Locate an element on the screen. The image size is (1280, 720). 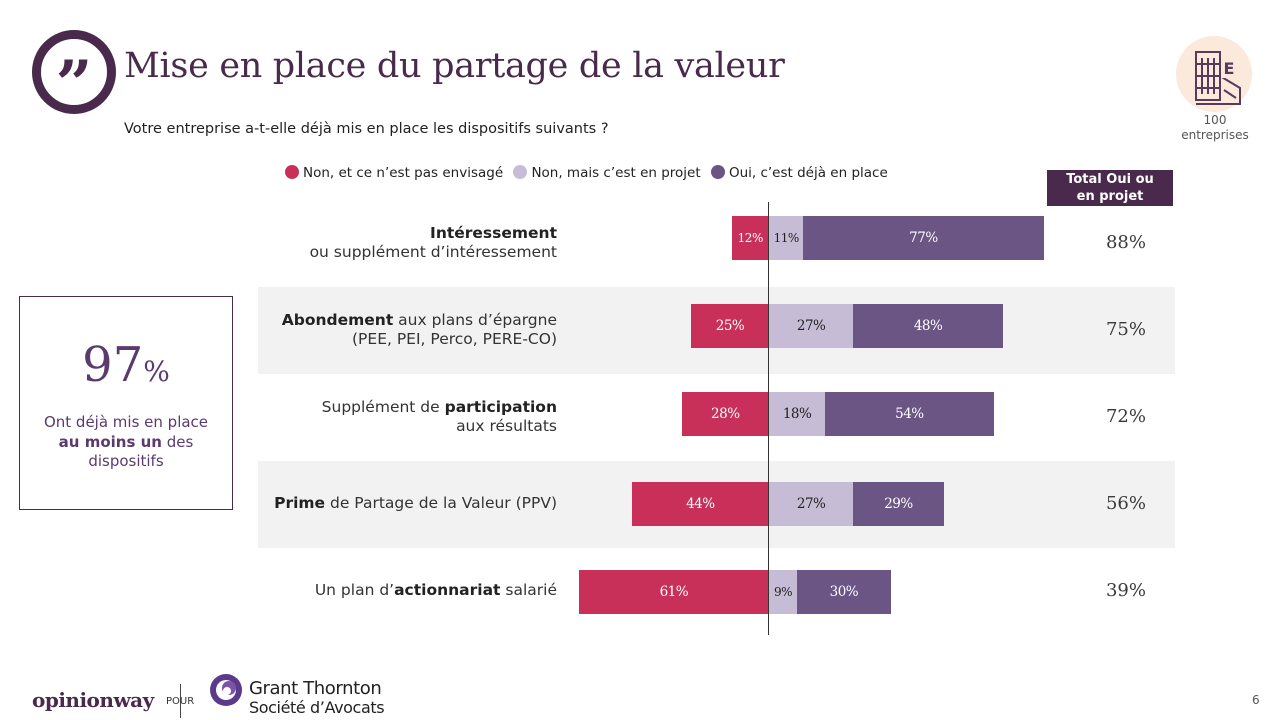
building-icon: E is located at coordinates (1214, 74).